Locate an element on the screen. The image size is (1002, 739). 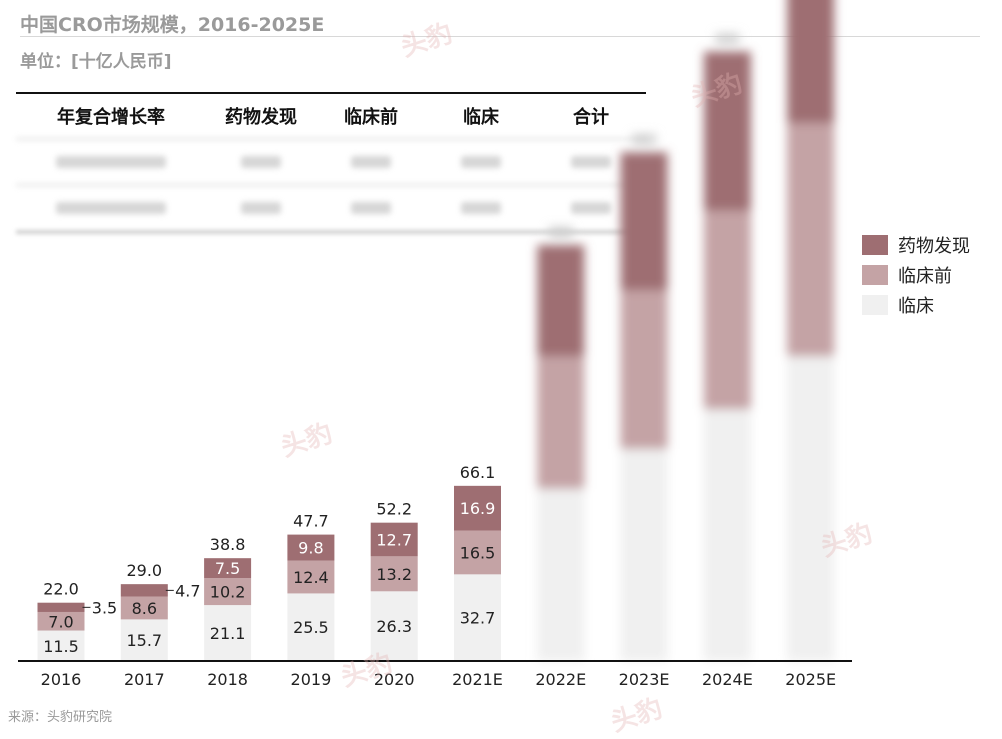
data-label: 13.2 is located at coordinates (394, 574).